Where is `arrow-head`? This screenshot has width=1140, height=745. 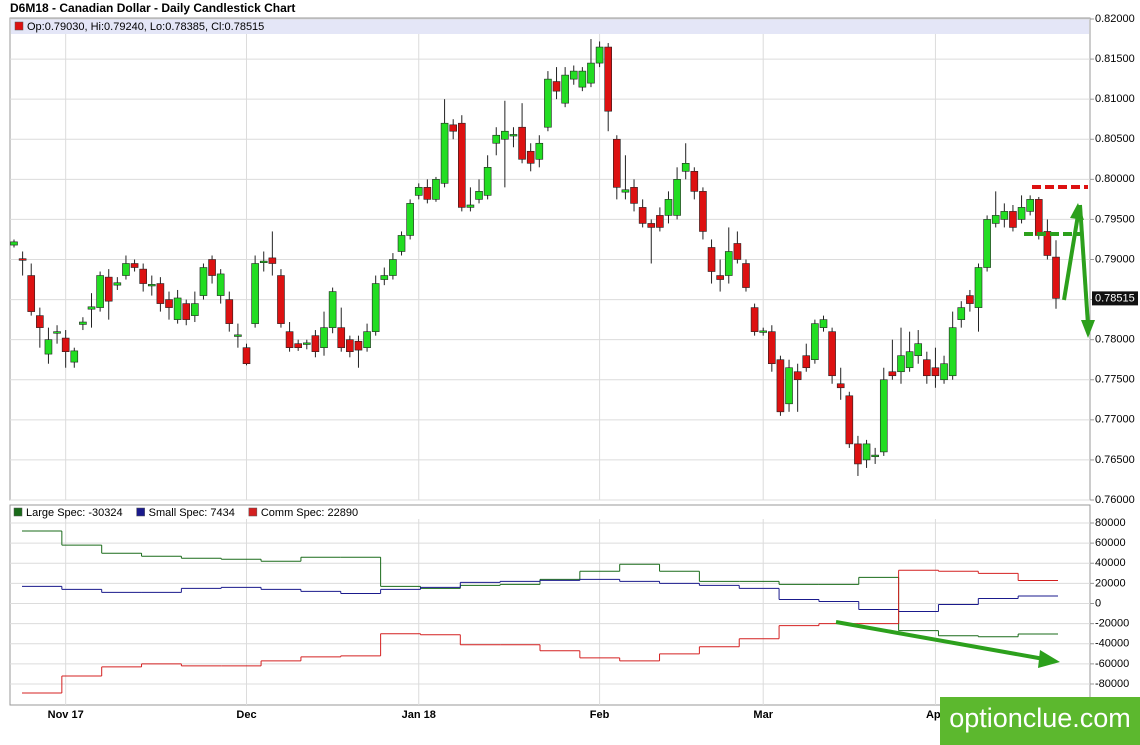
arrow-head is located at coordinates (1088, 329).